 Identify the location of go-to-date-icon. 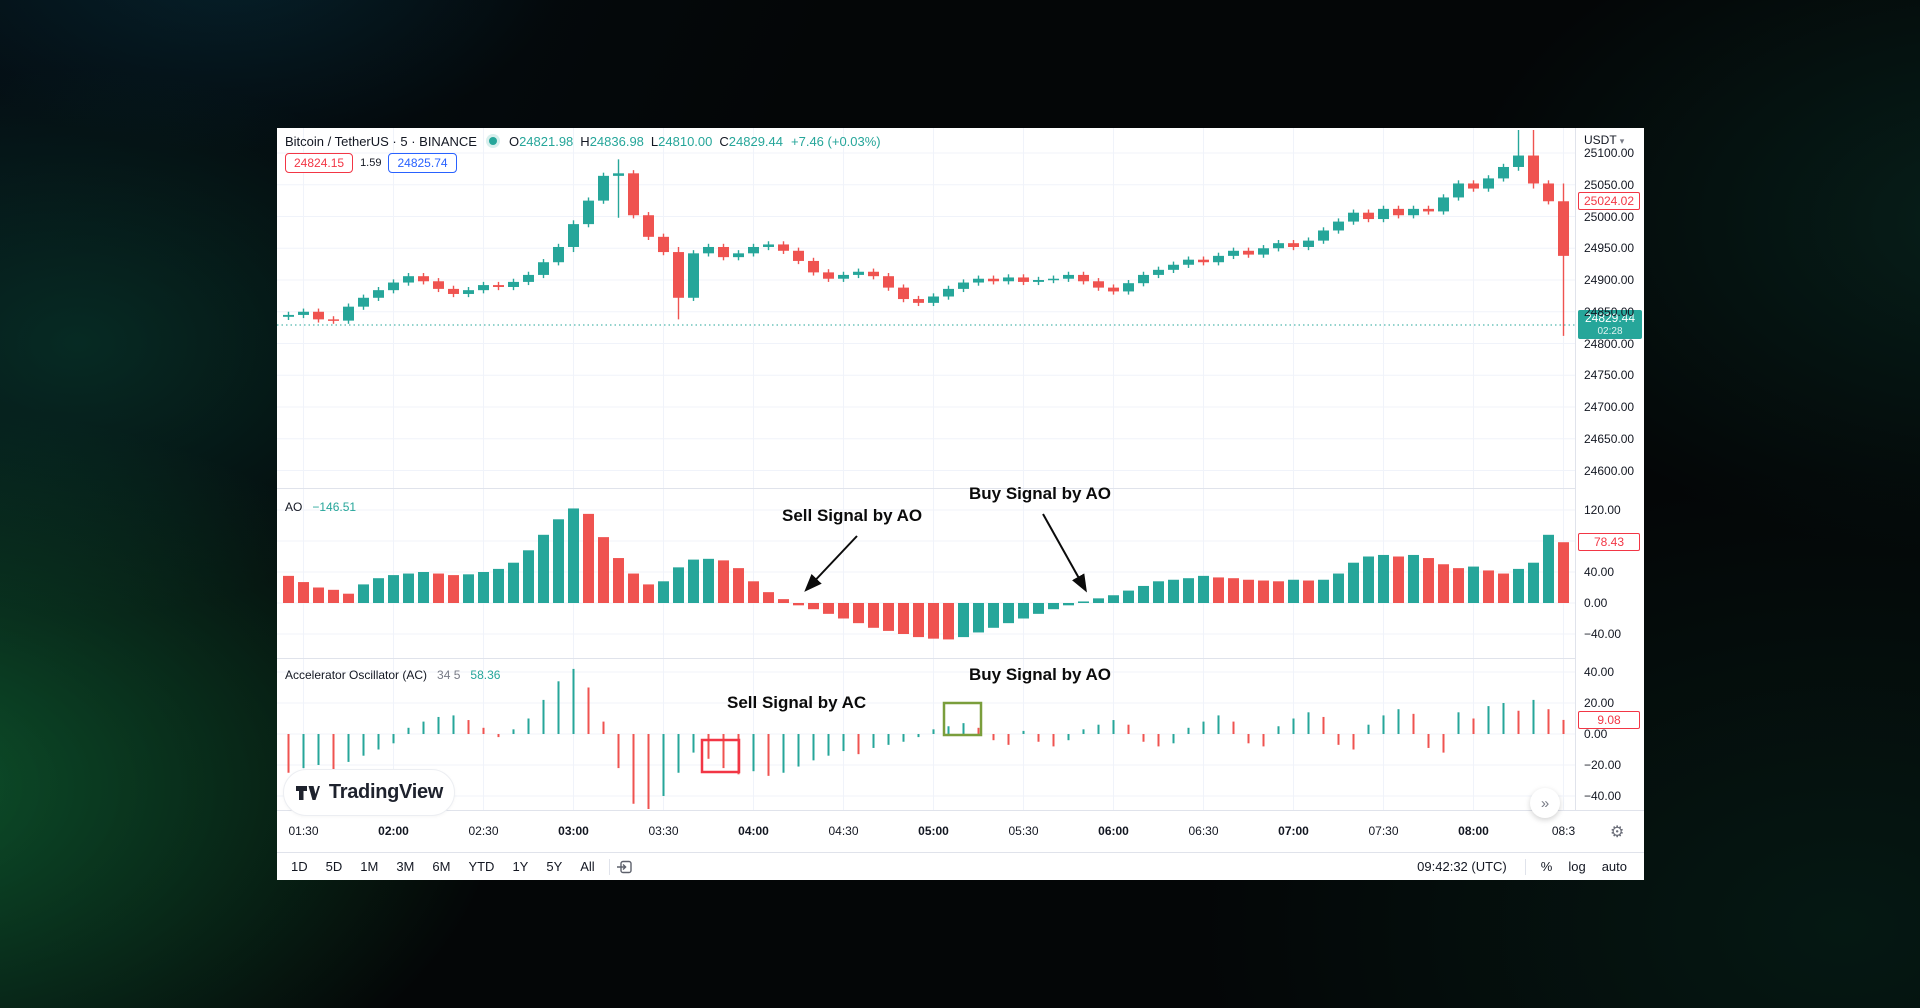
(625, 867).